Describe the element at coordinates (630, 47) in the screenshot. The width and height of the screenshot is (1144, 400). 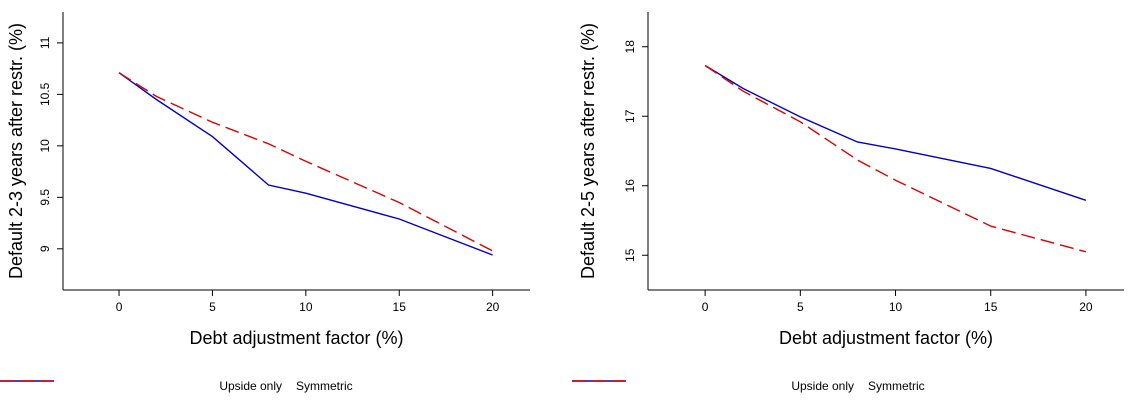
I see `y-tick-label: 18` at that location.